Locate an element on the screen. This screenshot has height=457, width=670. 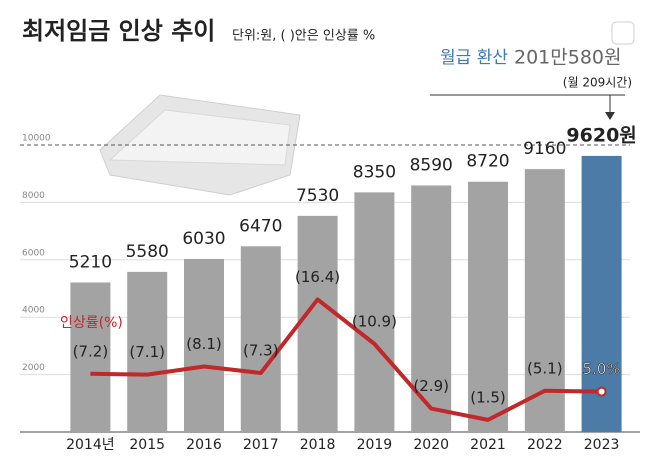
legend-label: 인상률(%) is located at coordinates (91, 323).